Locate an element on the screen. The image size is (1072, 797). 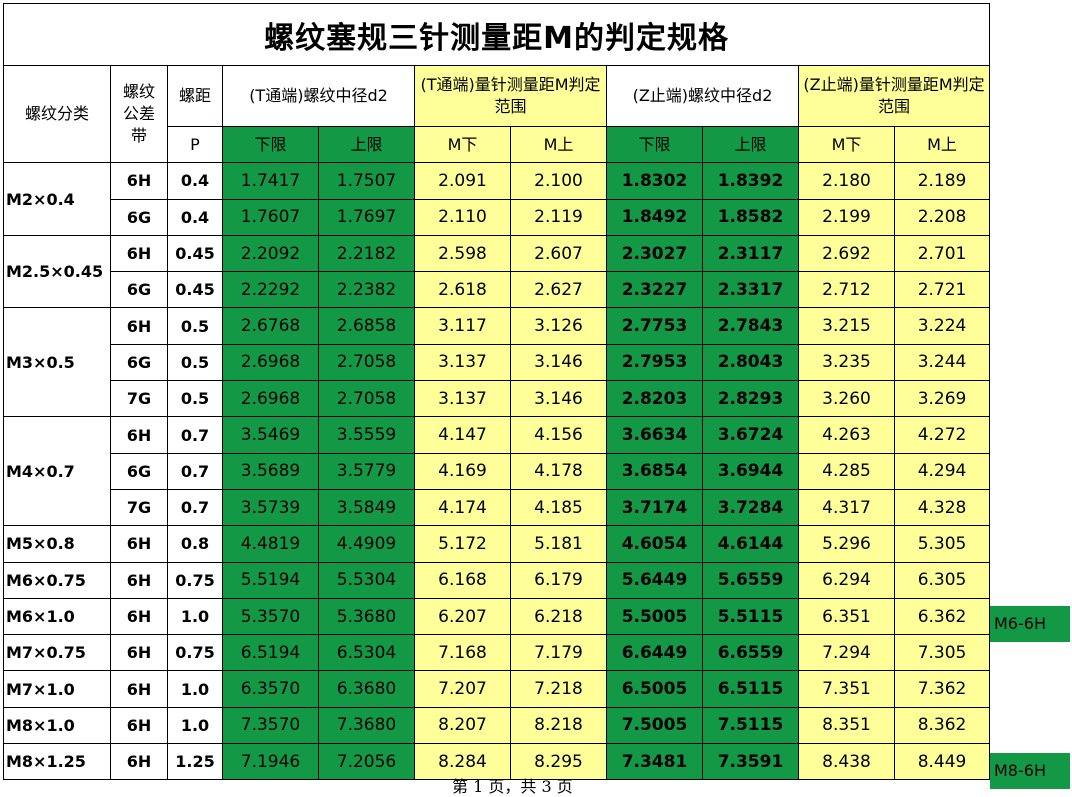
t-d2-upper-cell: 5.5304 is located at coordinates (366, 580).